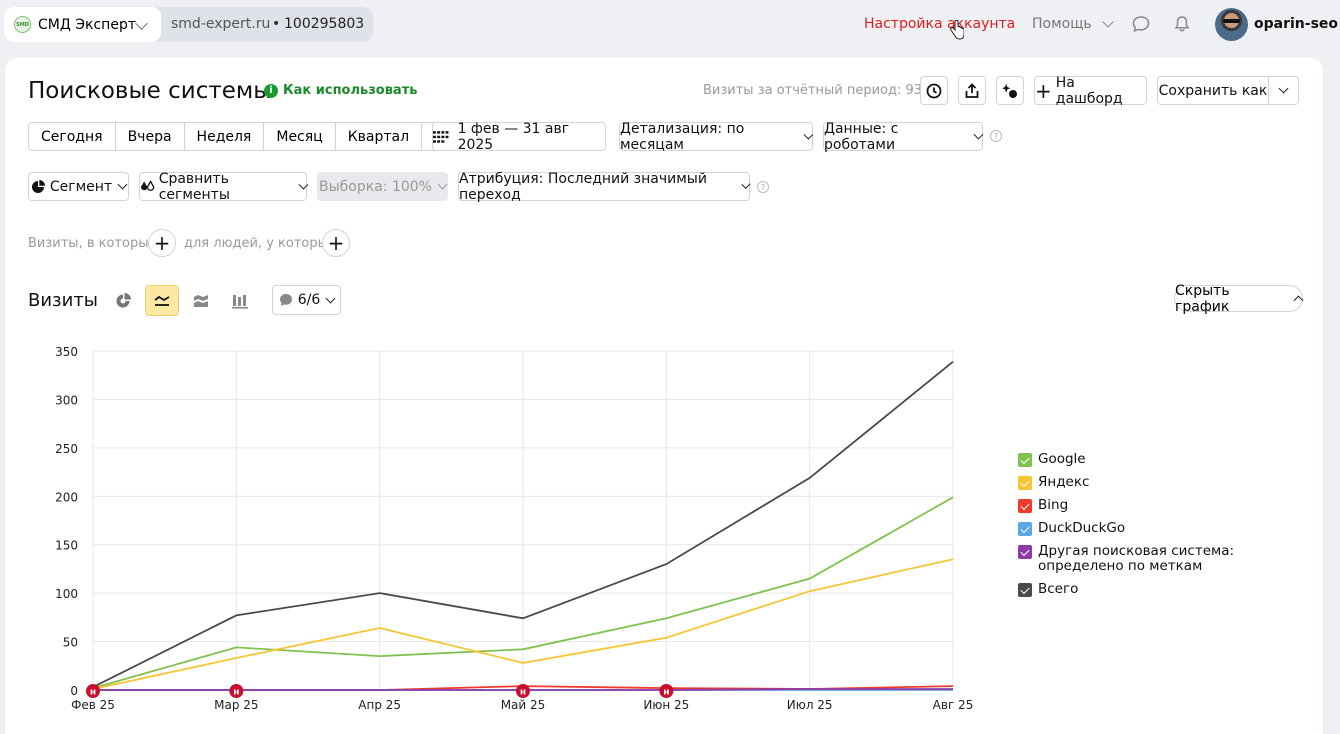 The height and width of the screenshot is (734, 1340). I want to click on chat-icon, so click(1141, 24).